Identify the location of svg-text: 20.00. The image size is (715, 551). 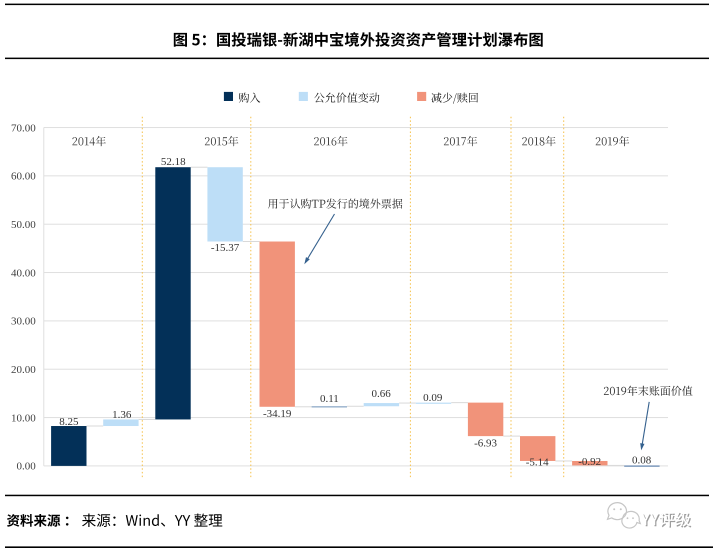
(23, 370).